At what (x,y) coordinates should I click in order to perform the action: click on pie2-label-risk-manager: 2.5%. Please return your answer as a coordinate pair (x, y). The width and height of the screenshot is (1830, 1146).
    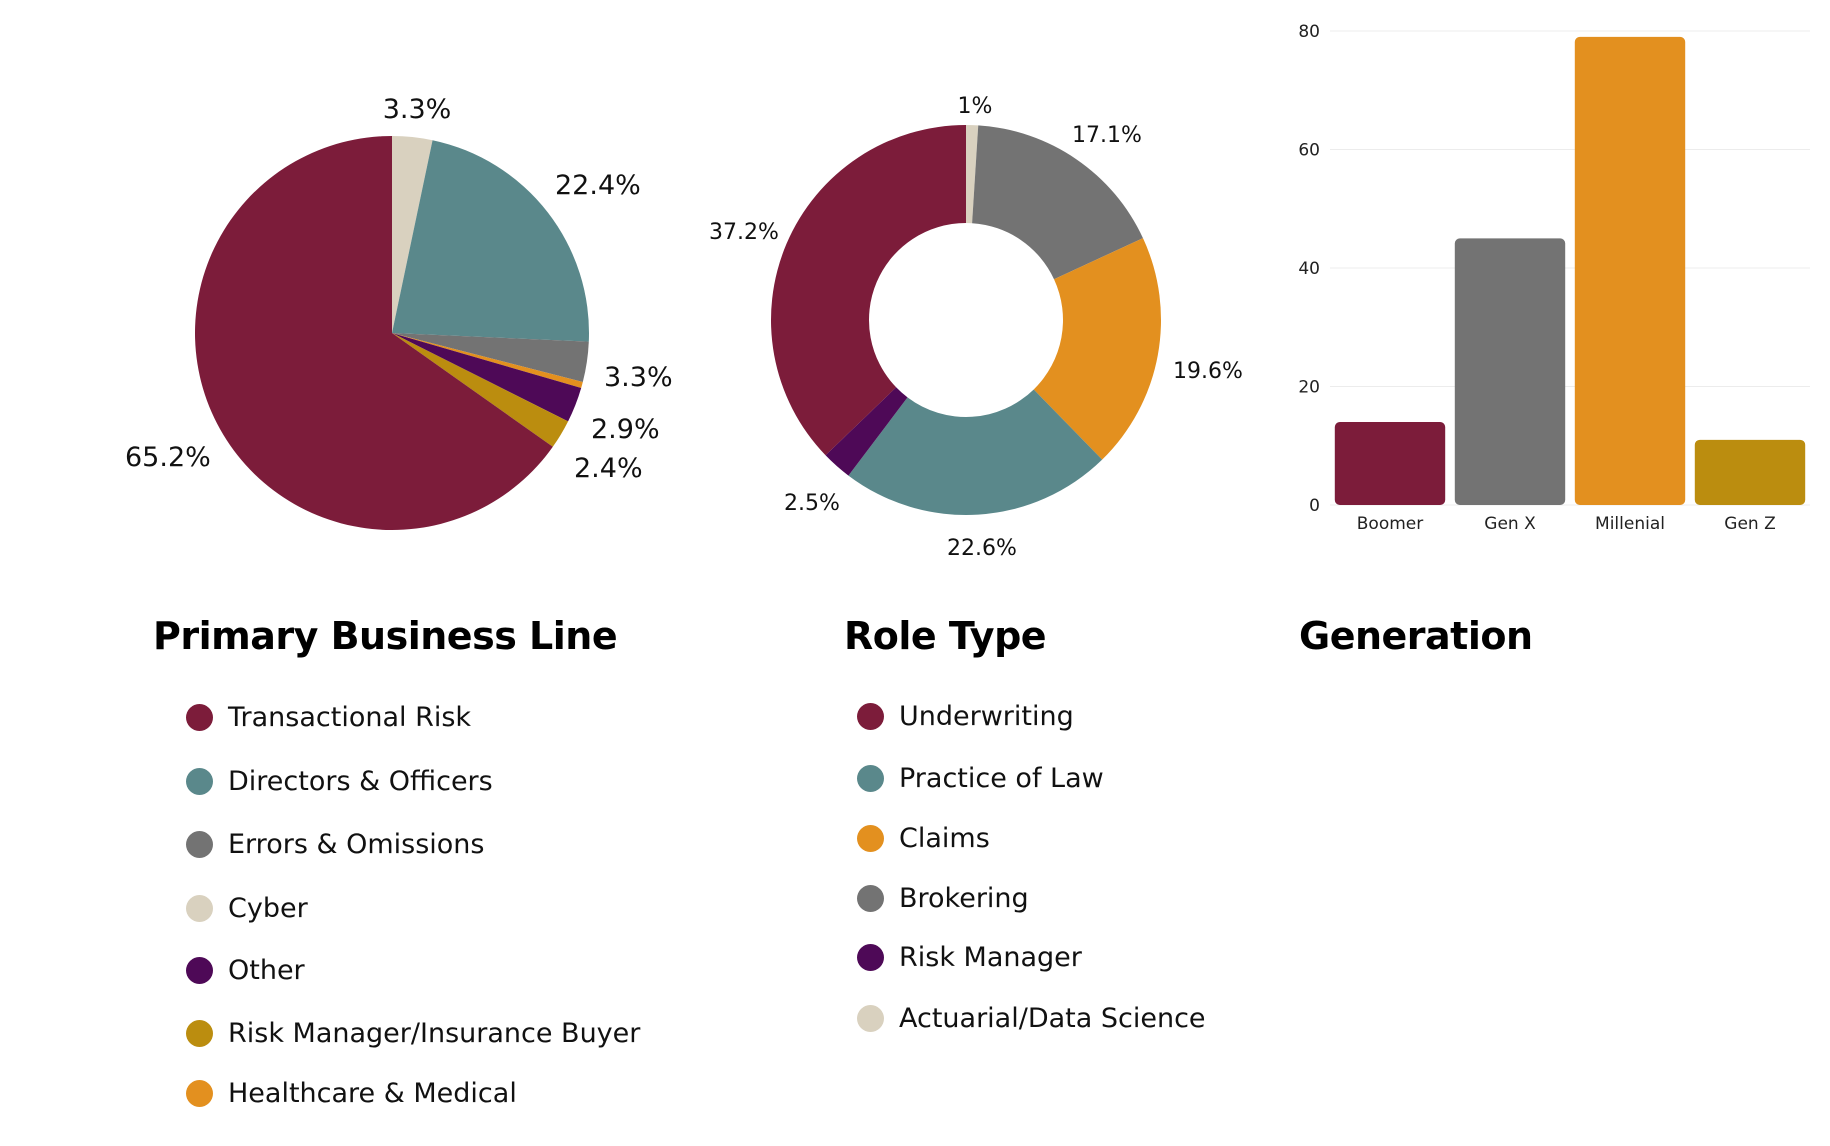
    Looking at the image, I should click on (812, 503).